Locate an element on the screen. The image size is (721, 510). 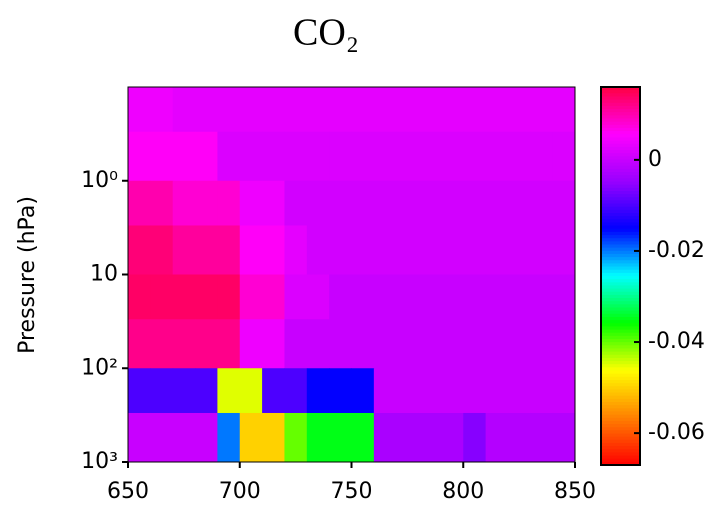
y-axis-label: Pressure (hPa) is located at coordinates (27, 275).